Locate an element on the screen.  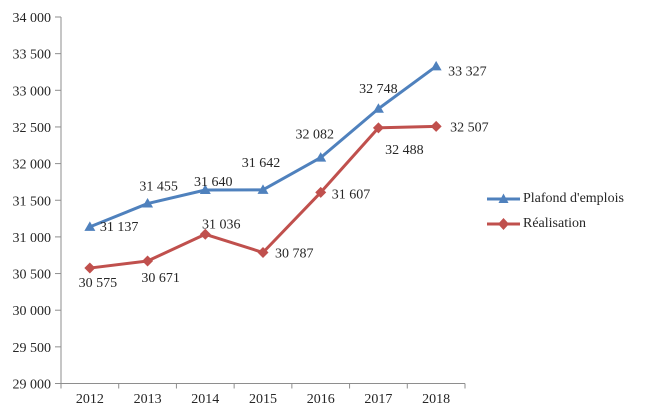
x-tick-label: 2013 is located at coordinates (148, 399).